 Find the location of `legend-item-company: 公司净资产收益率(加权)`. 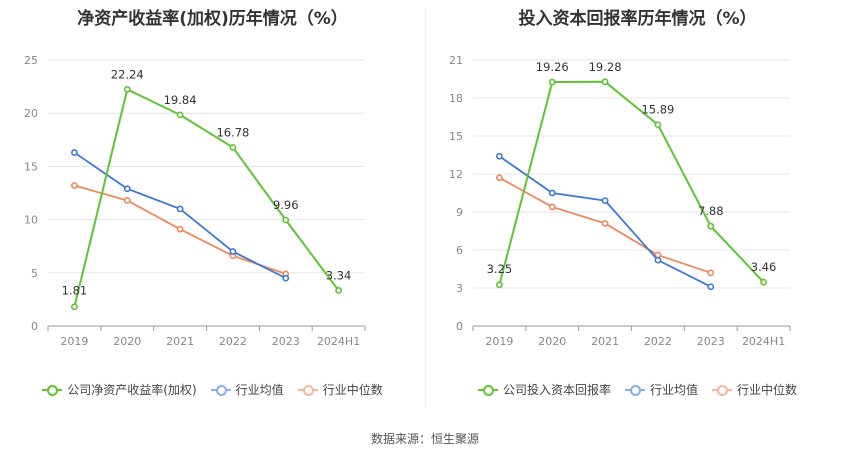

legend-item-company: 公司净资产收益率(加权) is located at coordinates (119, 389).